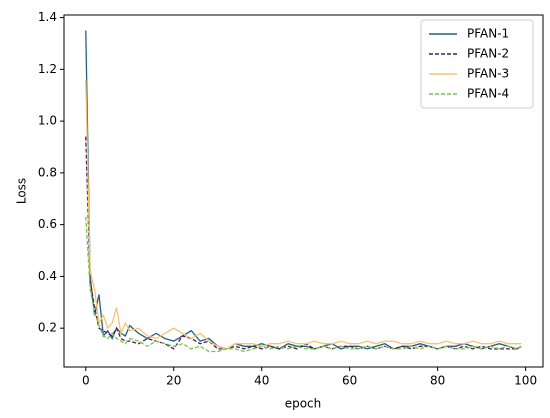 The width and height of the screenshot is (550, 418). I want to click on x-tick-label: 40, so click(261, 381).